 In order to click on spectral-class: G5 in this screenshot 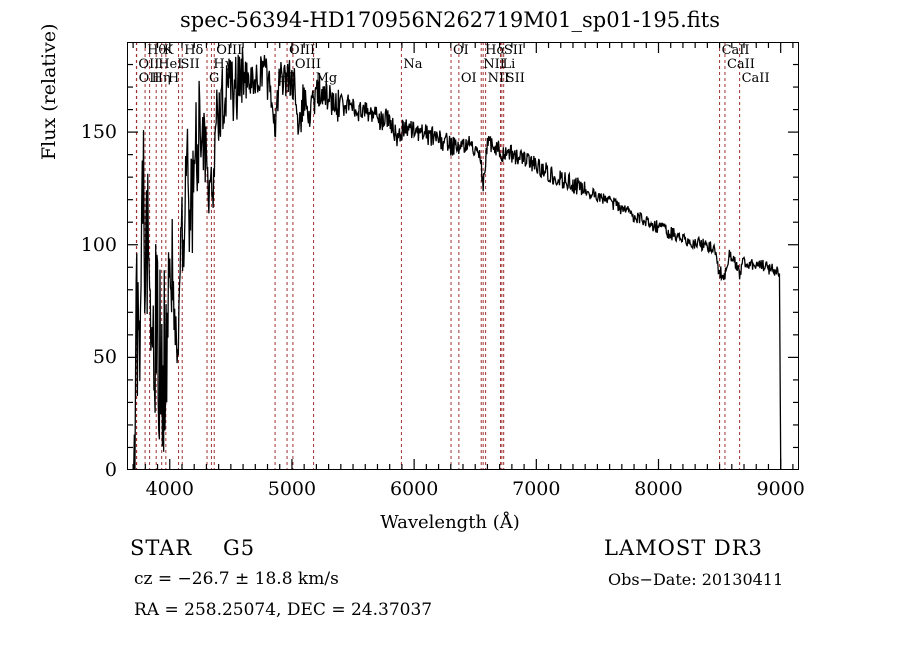, I will do `click(239, 548)`.